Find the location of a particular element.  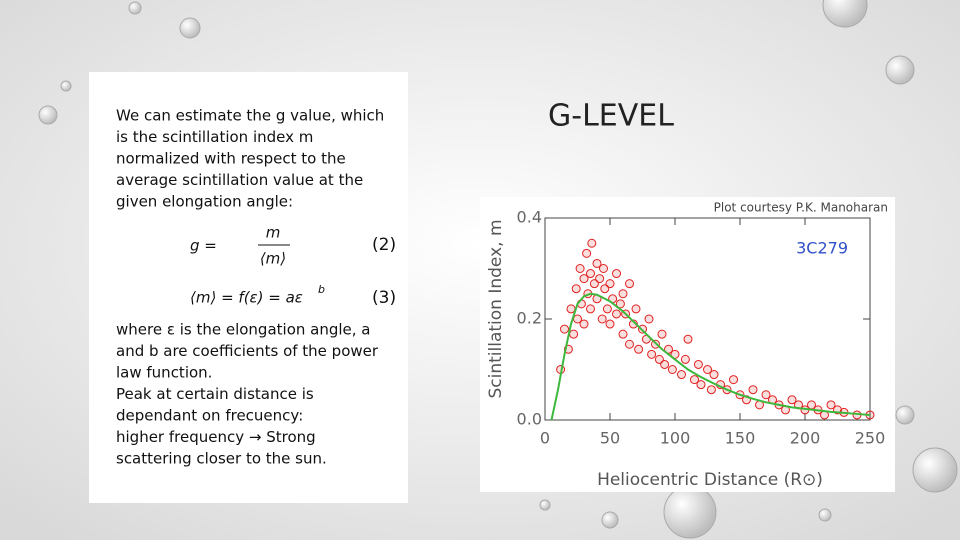

equation-tag: (2) is located at coordinates (384, 245).